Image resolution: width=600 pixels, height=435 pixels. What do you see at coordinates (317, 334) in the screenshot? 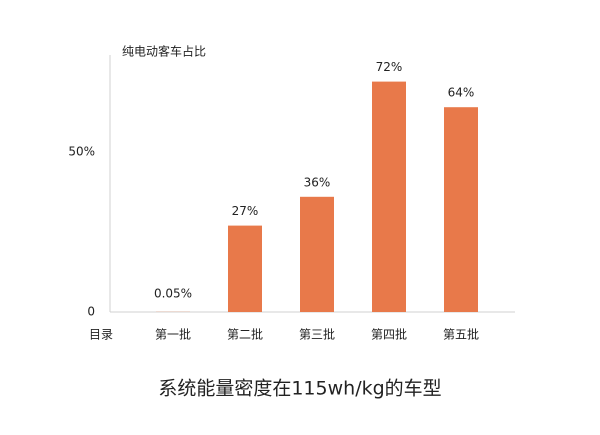
I see `x-tick-label: 第三批` at bounding box center [317, 334].